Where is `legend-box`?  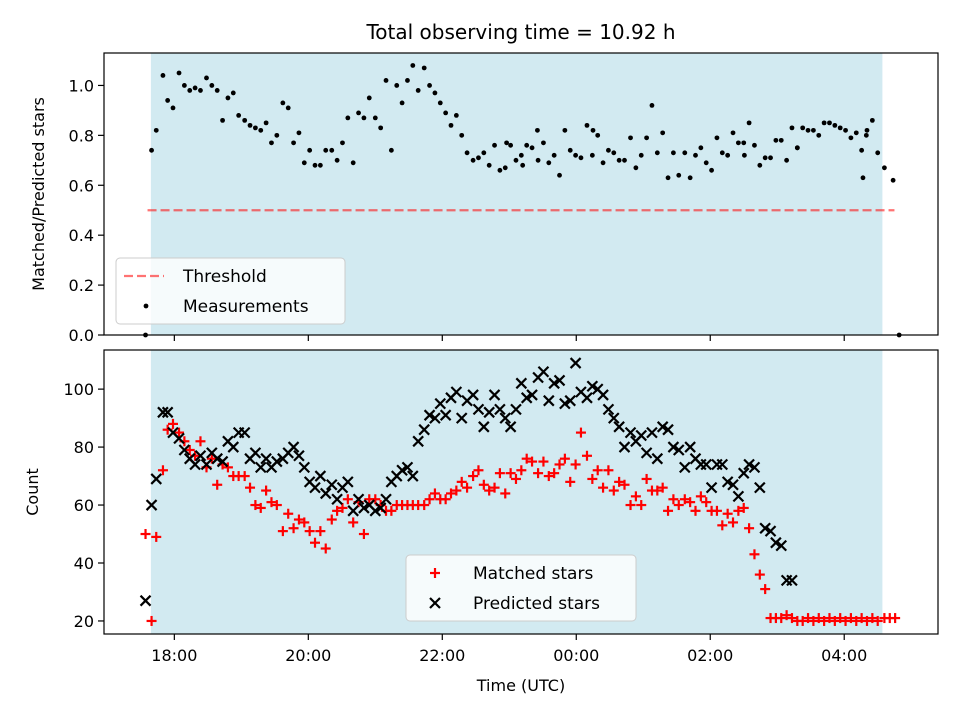 legend-box is located at coordinates (521, 588).